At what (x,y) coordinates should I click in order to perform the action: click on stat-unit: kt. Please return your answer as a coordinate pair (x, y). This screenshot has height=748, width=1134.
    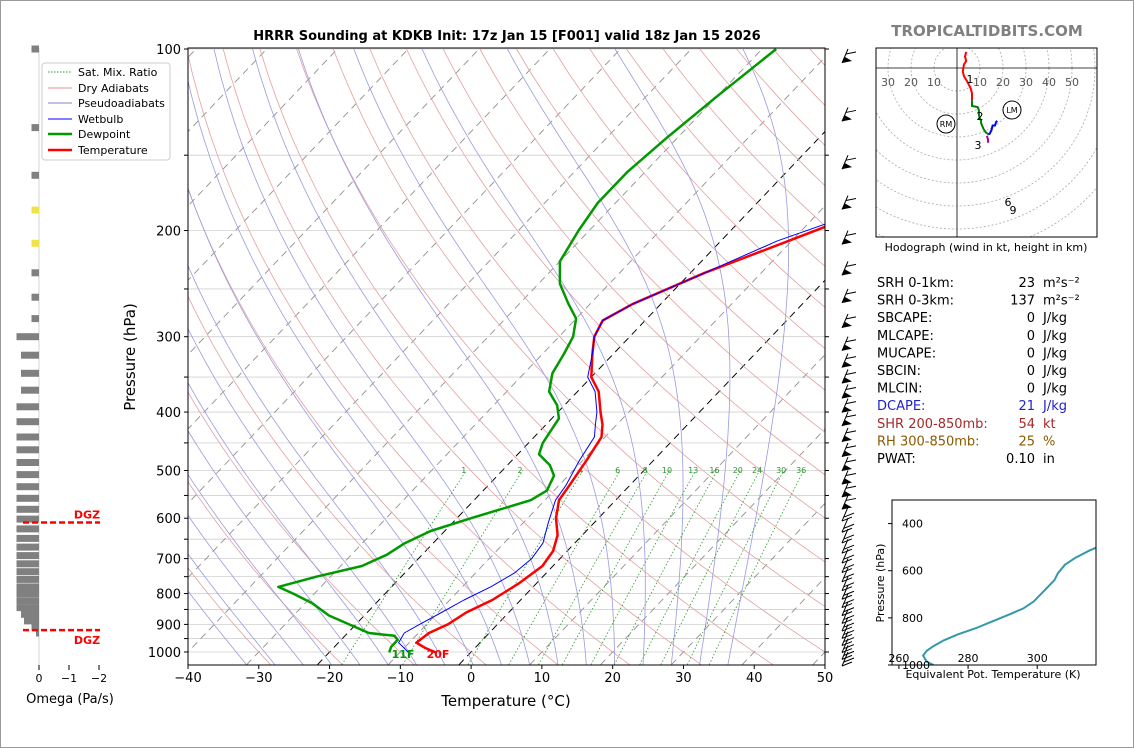
    Looking at the image, I should click on (1049, 424).